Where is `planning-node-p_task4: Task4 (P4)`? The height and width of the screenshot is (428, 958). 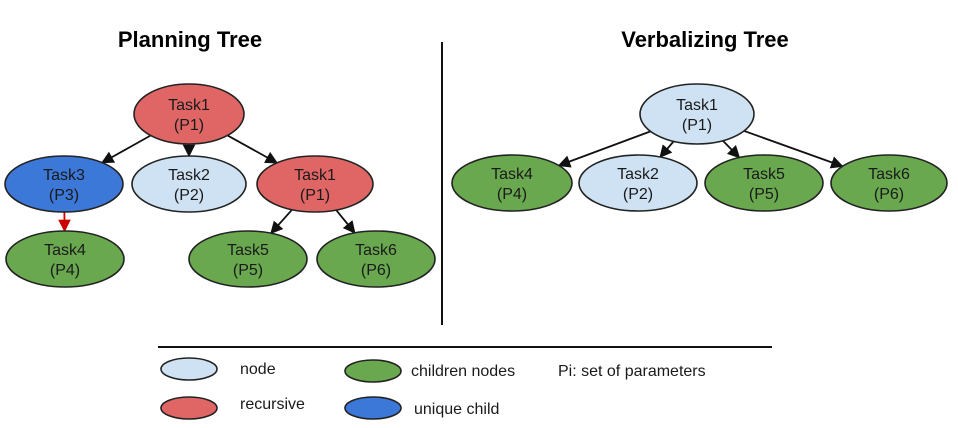
planning-node-p_task4: Task4 (P4) is located at coordinates (65, 259).